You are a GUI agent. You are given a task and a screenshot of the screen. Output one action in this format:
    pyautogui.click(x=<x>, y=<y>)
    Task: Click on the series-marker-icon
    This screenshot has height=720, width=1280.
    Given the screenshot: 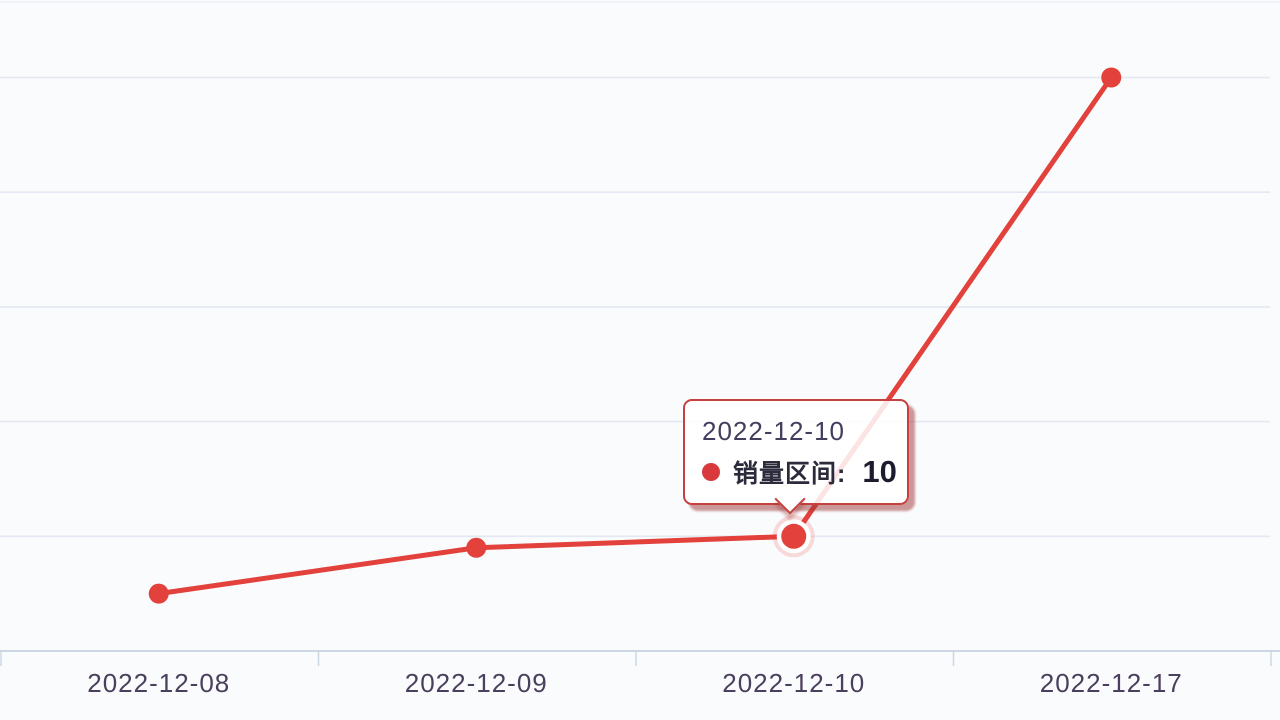 What is the action you would take?
    pyautogui.click(x=711, y=471)
    